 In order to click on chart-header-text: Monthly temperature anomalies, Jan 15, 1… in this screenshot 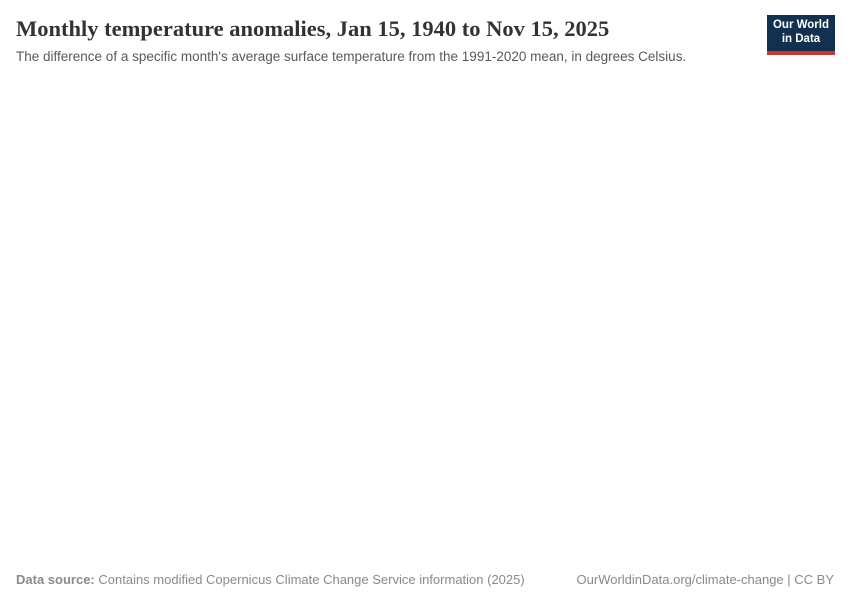, I will do `click(385, 40)`.